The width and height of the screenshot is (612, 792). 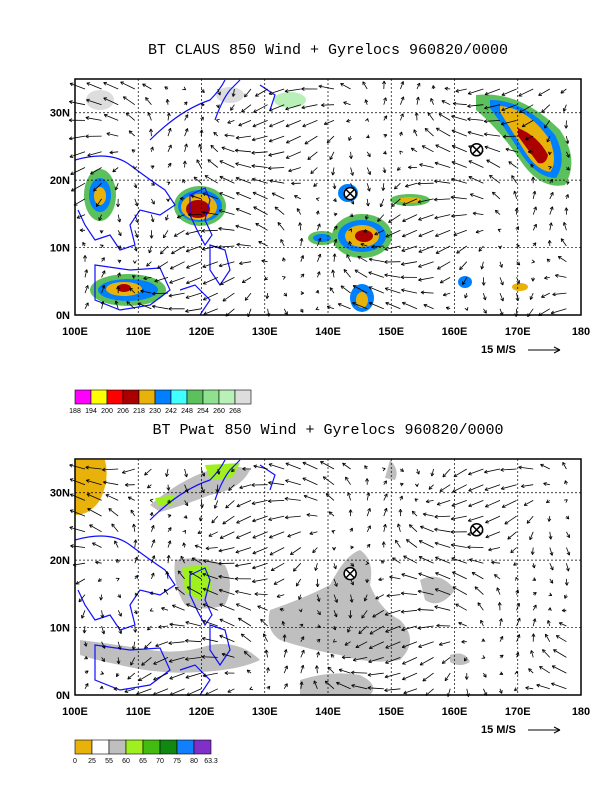 What do you see at coordinates (391, 712) in the screenshot?
I see `lon-tick-label: 150E` at bounding box center [391, 712].